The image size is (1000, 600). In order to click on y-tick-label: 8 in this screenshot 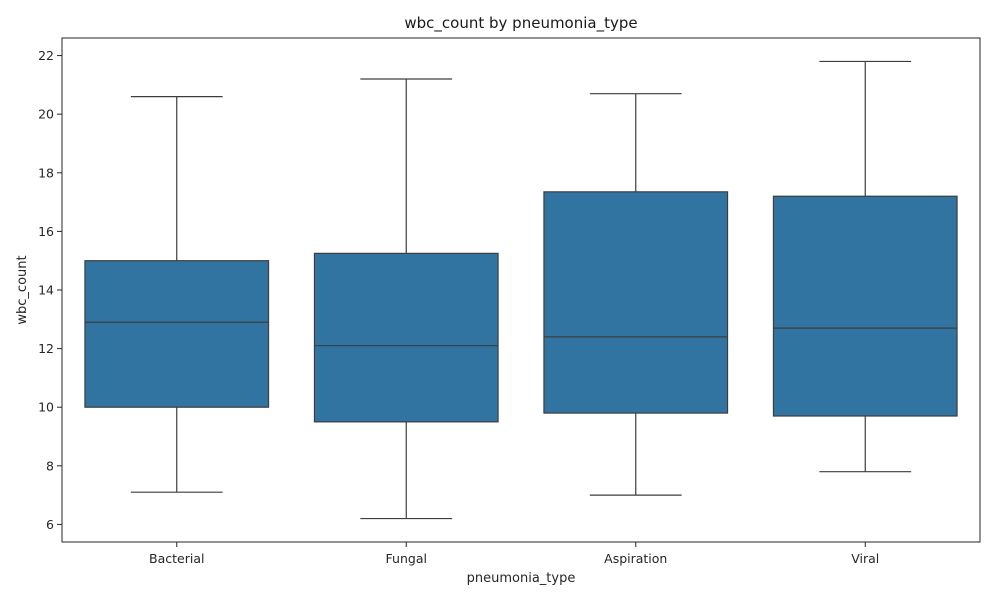, I will do `click(50, 465)`.